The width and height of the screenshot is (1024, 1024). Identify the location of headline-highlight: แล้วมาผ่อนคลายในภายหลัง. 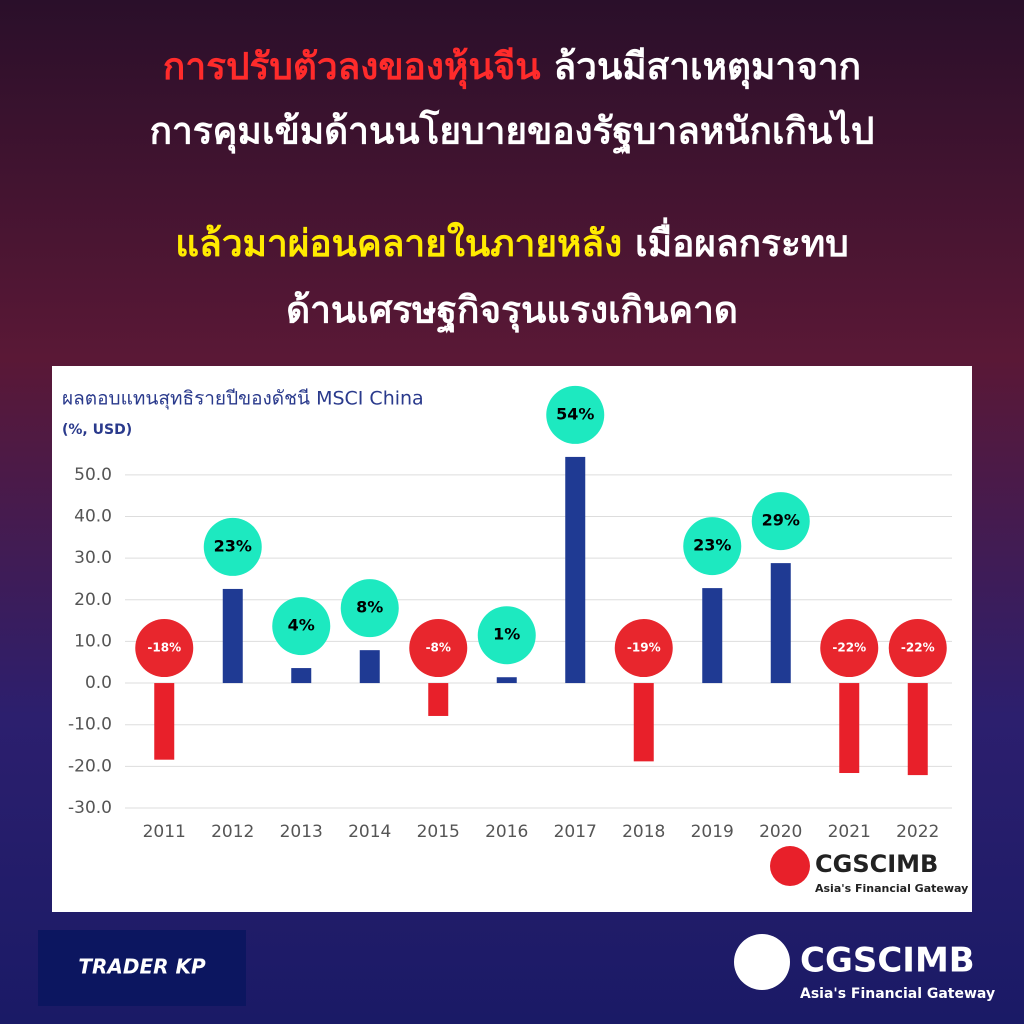
(398, 243).